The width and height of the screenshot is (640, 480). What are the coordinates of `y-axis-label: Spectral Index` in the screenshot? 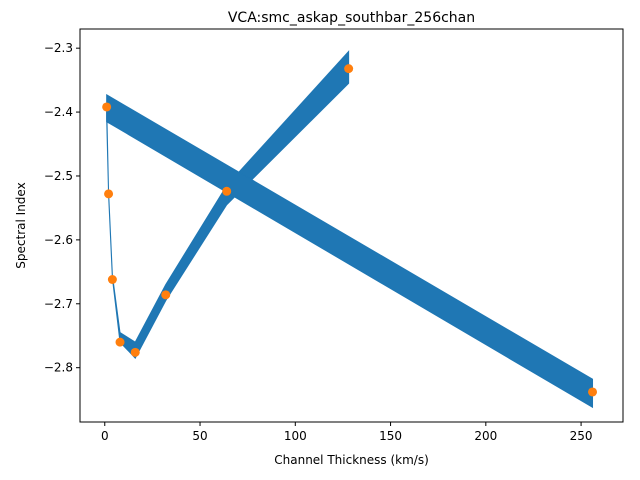 It's located at (21, 225).